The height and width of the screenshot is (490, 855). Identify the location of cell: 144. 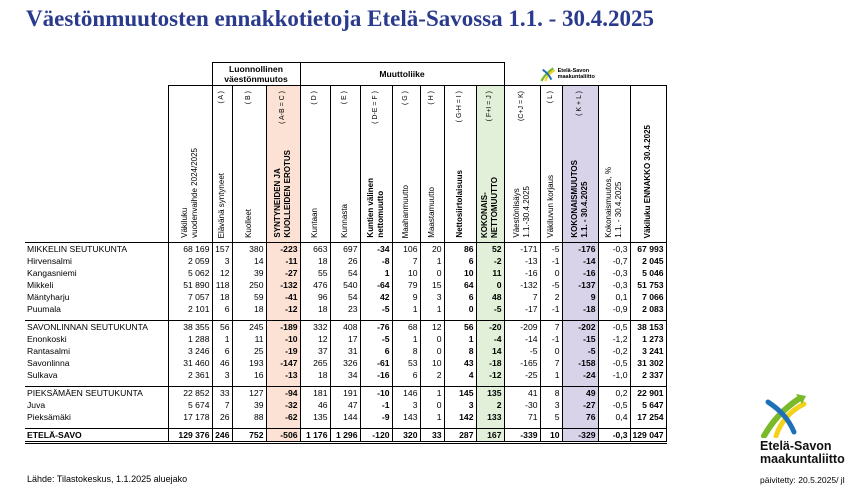
(345, 417).